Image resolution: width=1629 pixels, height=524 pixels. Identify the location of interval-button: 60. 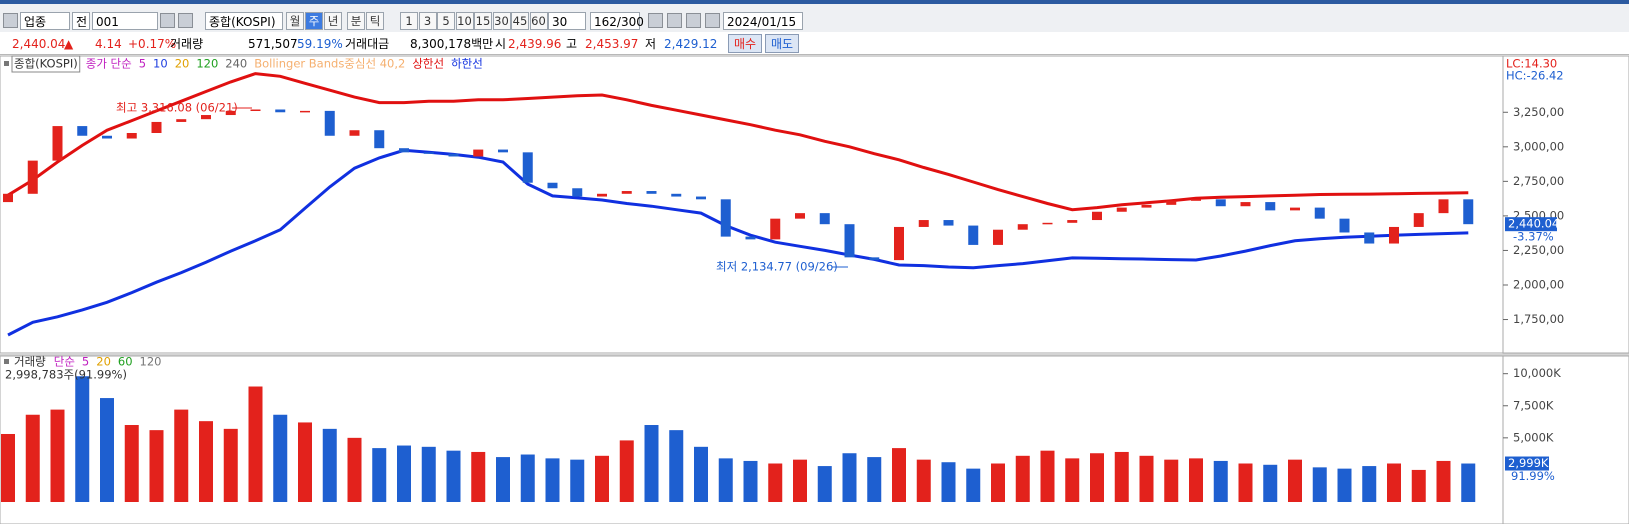
(538, 21).